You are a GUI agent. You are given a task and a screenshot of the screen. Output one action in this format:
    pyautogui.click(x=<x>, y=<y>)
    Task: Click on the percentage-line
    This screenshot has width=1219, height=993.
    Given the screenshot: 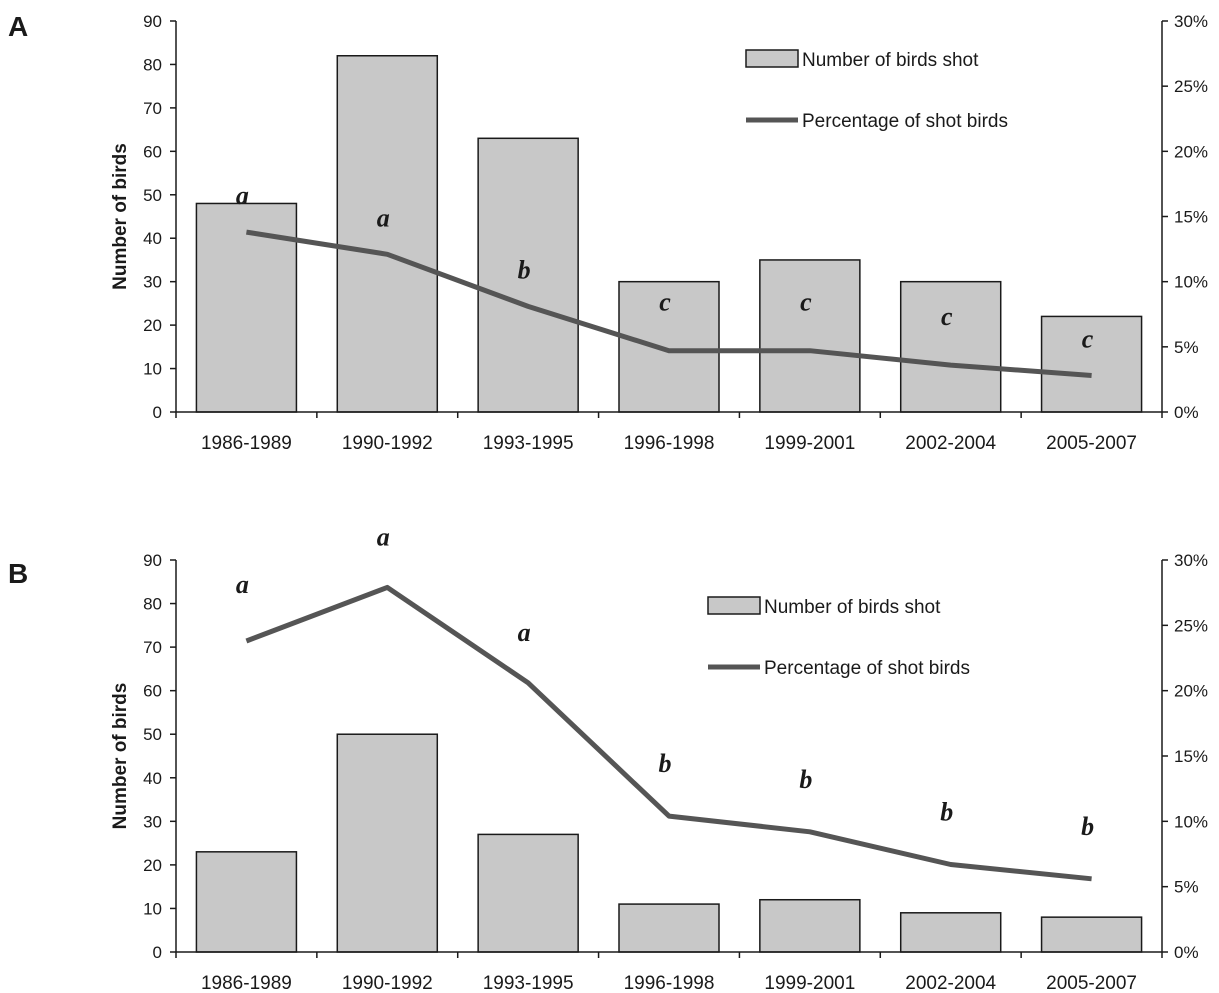 What is the action you would take?
    pyautogui.click(x=669, y=303)
    